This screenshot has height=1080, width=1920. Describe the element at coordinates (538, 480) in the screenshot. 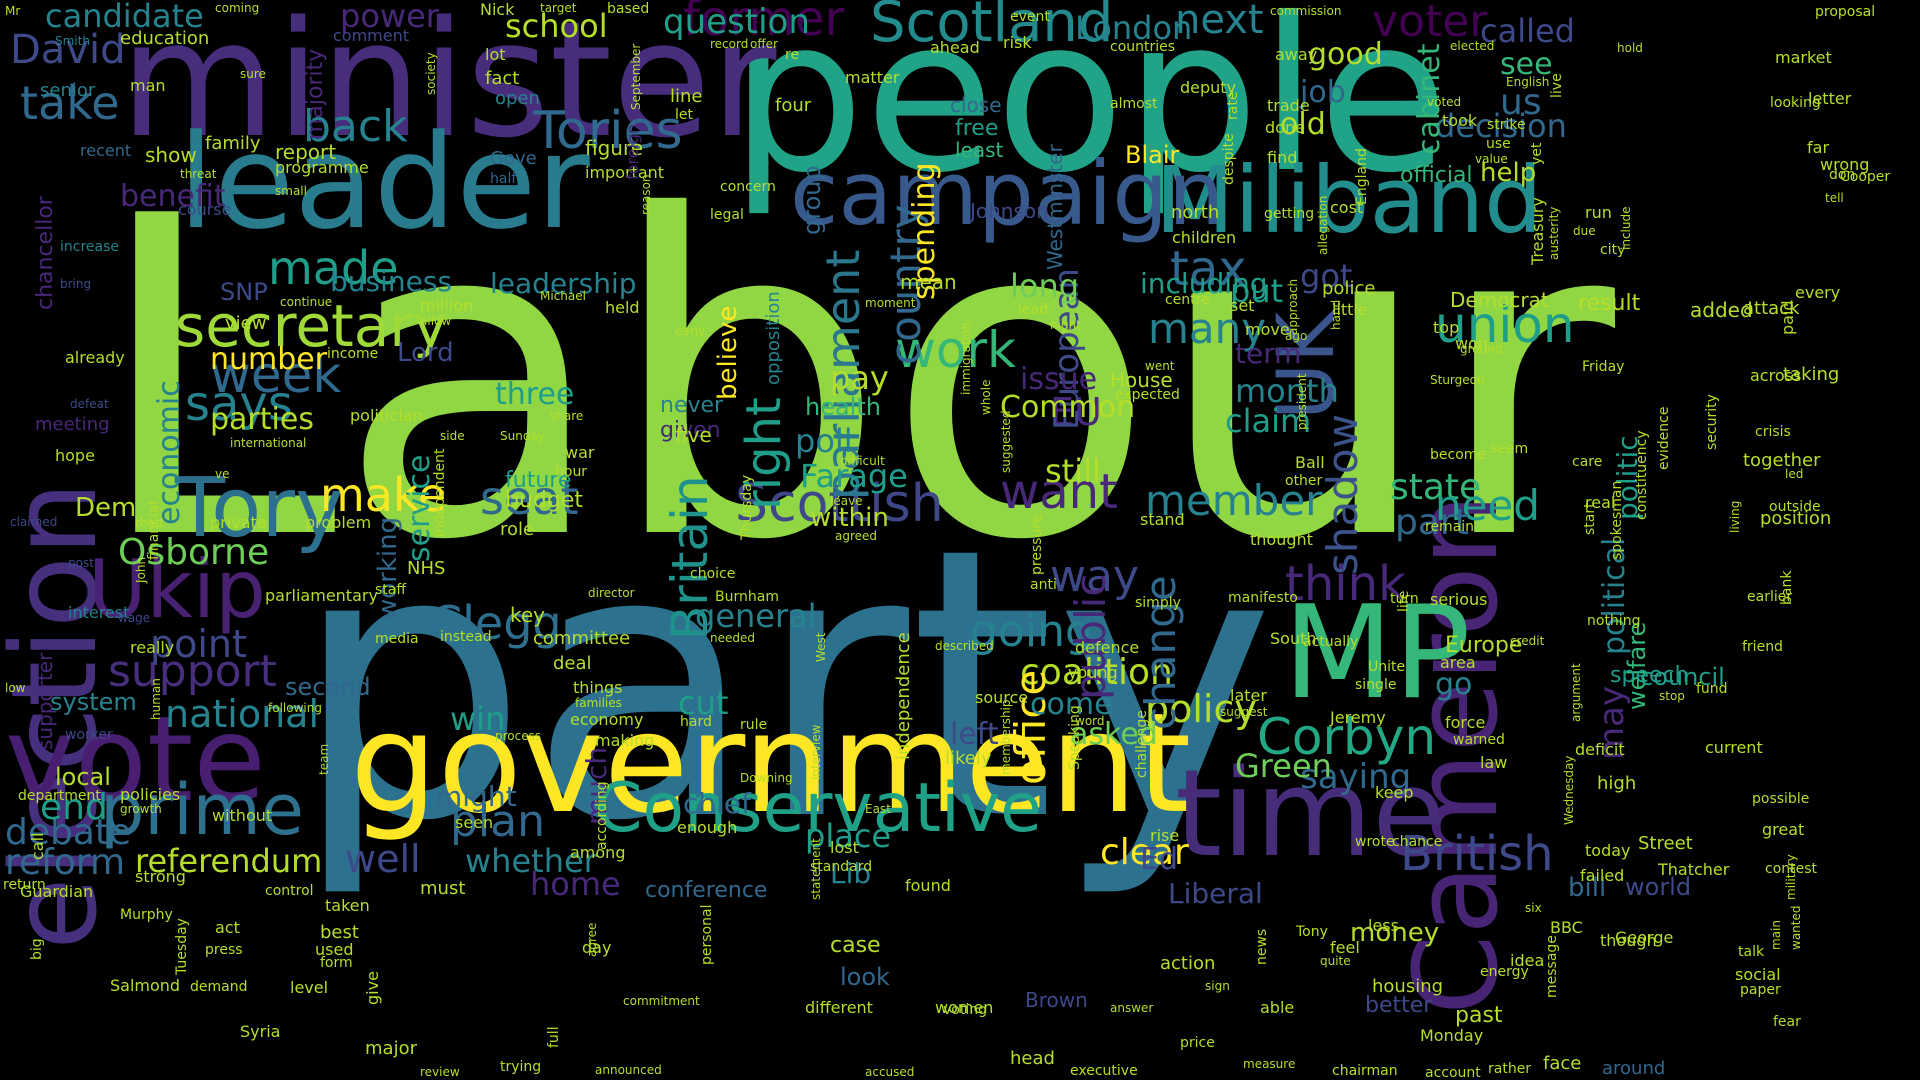

I see `word-future: future` at that location.